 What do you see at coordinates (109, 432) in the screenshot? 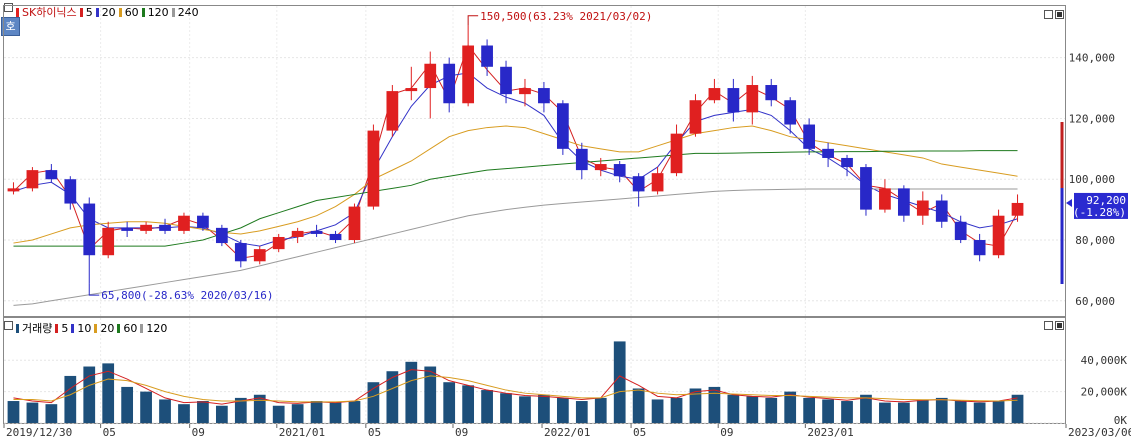
I see `x-tick-label: 05` at bounding box center [109, 432].